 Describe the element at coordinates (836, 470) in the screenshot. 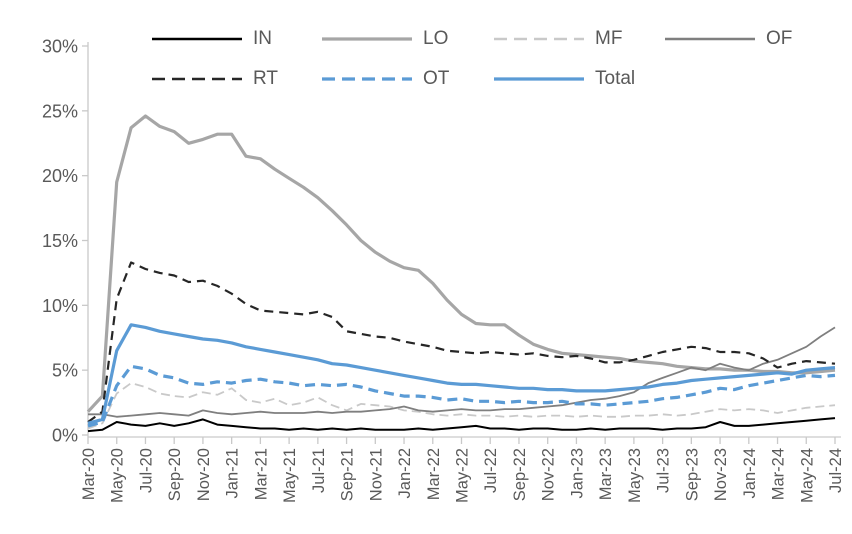

I see `x-tick-label: Jul-24` at that location.